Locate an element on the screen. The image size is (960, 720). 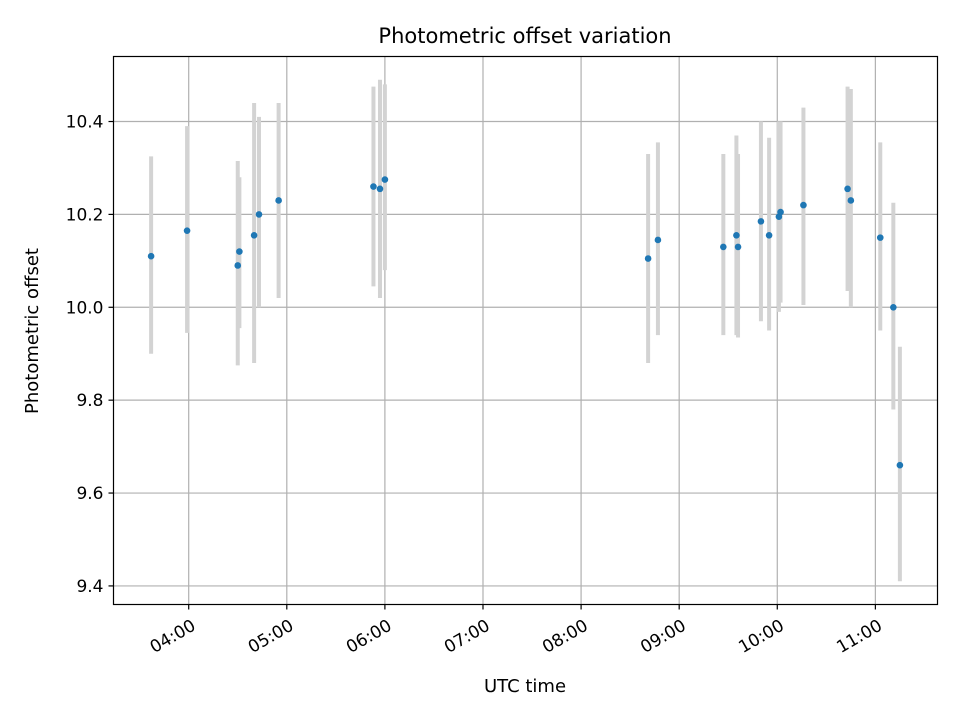
y-tick-label: 9.8 is located at coordinates (89, 401).